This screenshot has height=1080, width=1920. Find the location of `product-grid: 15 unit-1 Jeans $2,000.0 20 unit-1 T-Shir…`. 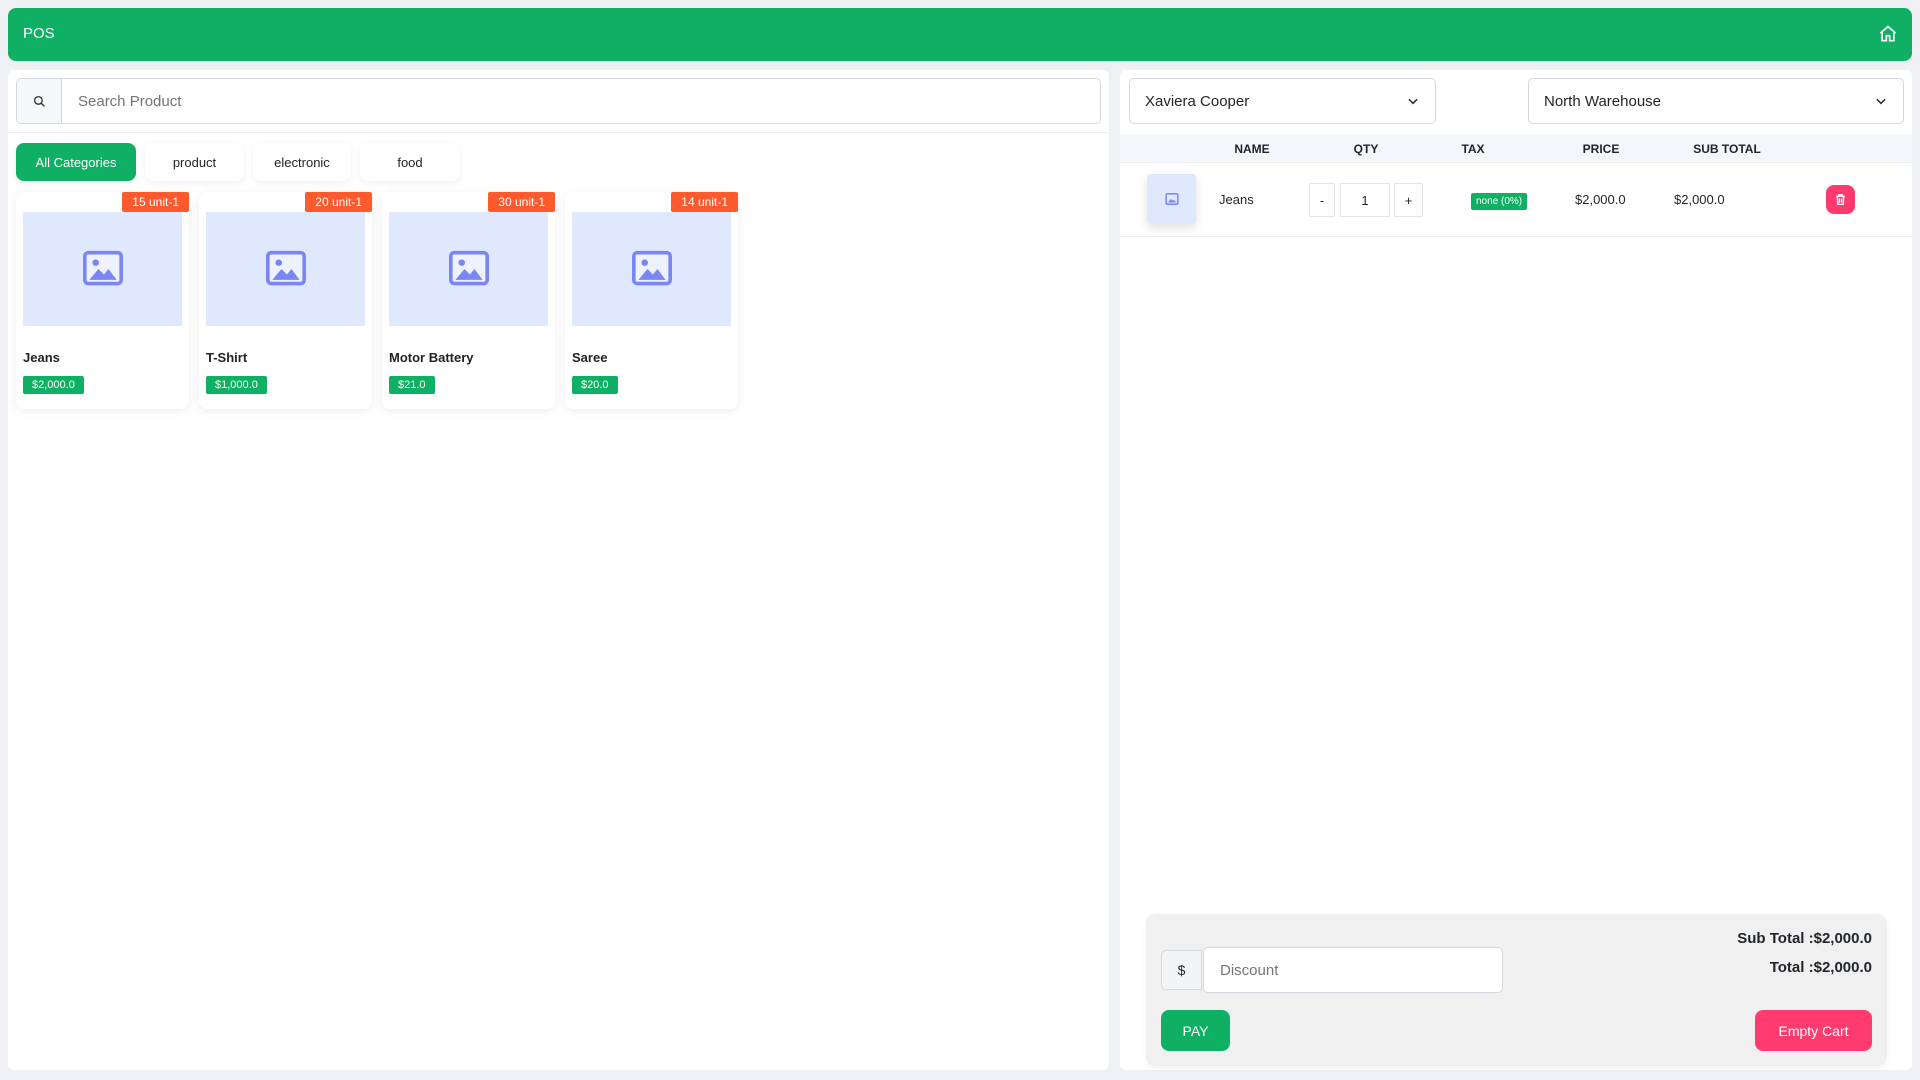

product-grid: 15 unit-1 Jeans $2,000.0 20 unit-1 T-Shir… is located at coordinates (377, 300).